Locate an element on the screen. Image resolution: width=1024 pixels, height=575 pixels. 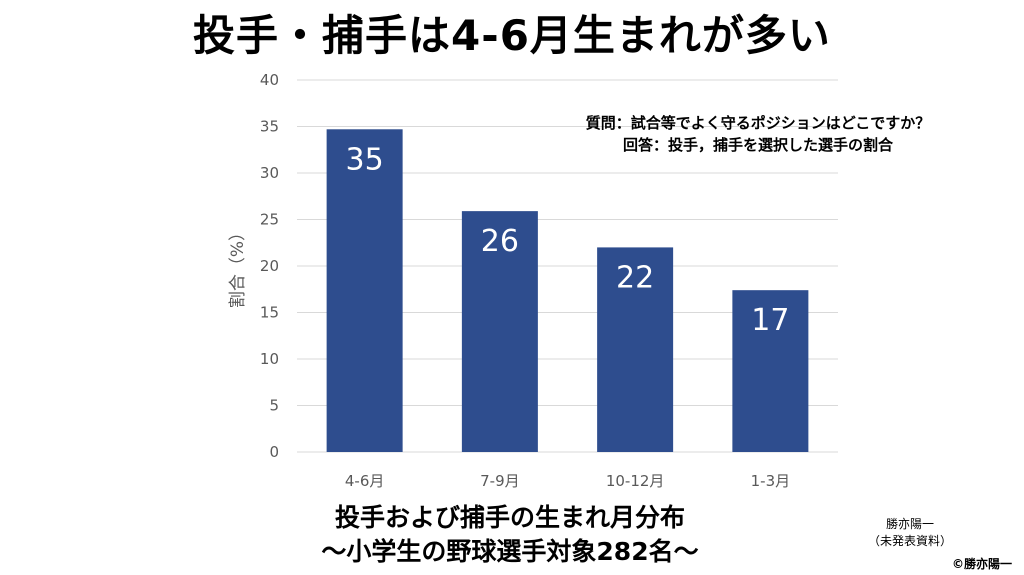
x-axis-ticks: 4-6月 7-9月 10-12月 1-3月 is located at coordinates (567, 481).